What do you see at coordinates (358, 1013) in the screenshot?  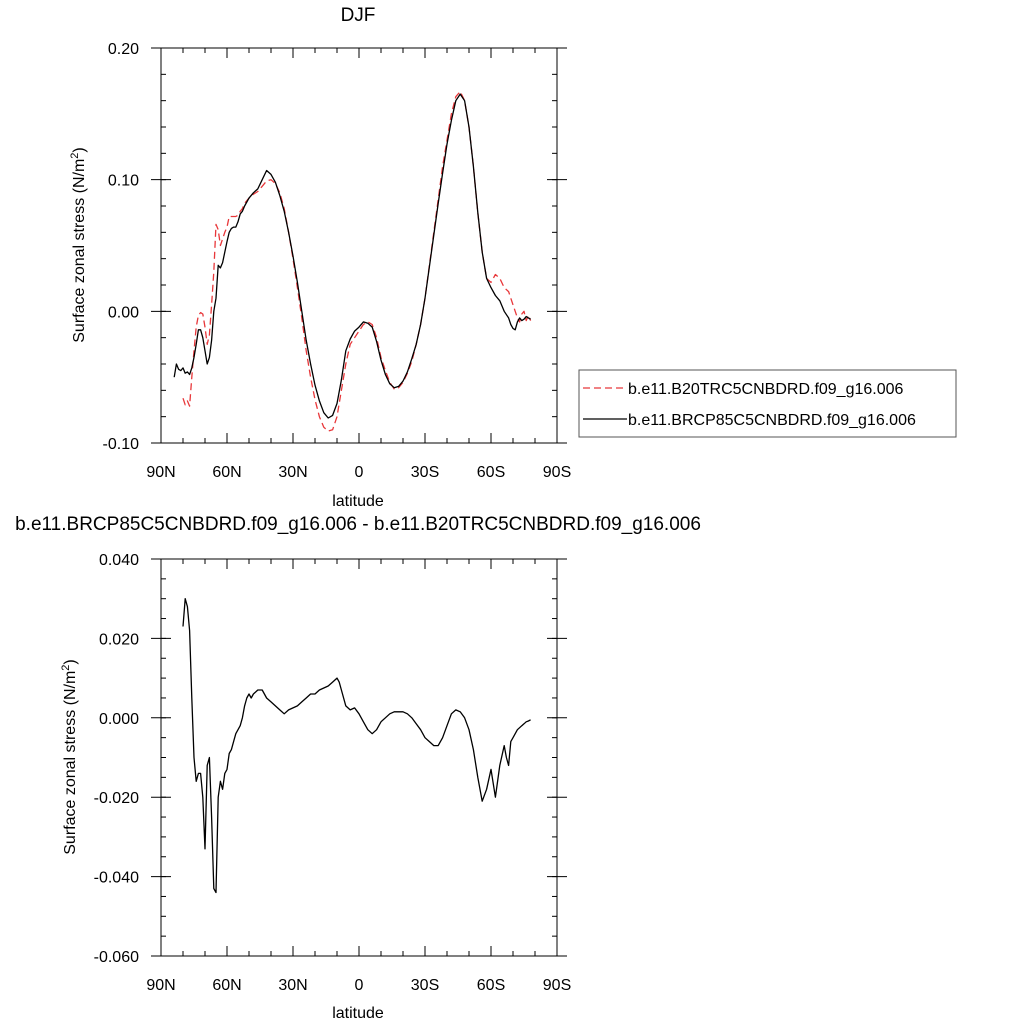 I see `bottom-chart-x-label: latitude` at bounding box center [358, 1013].